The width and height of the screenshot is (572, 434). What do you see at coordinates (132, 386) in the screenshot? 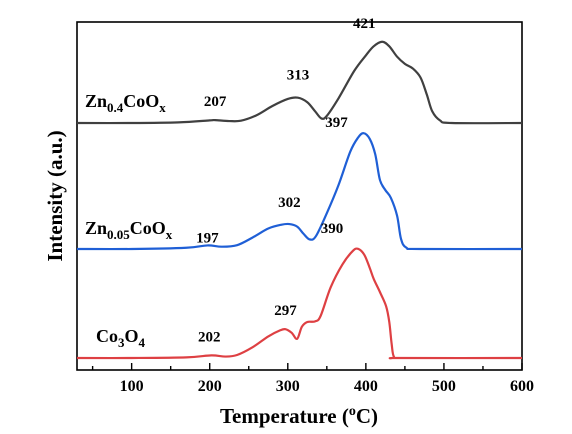
I see `x-tick-label-100: 100` at bounding box center [132, 386].